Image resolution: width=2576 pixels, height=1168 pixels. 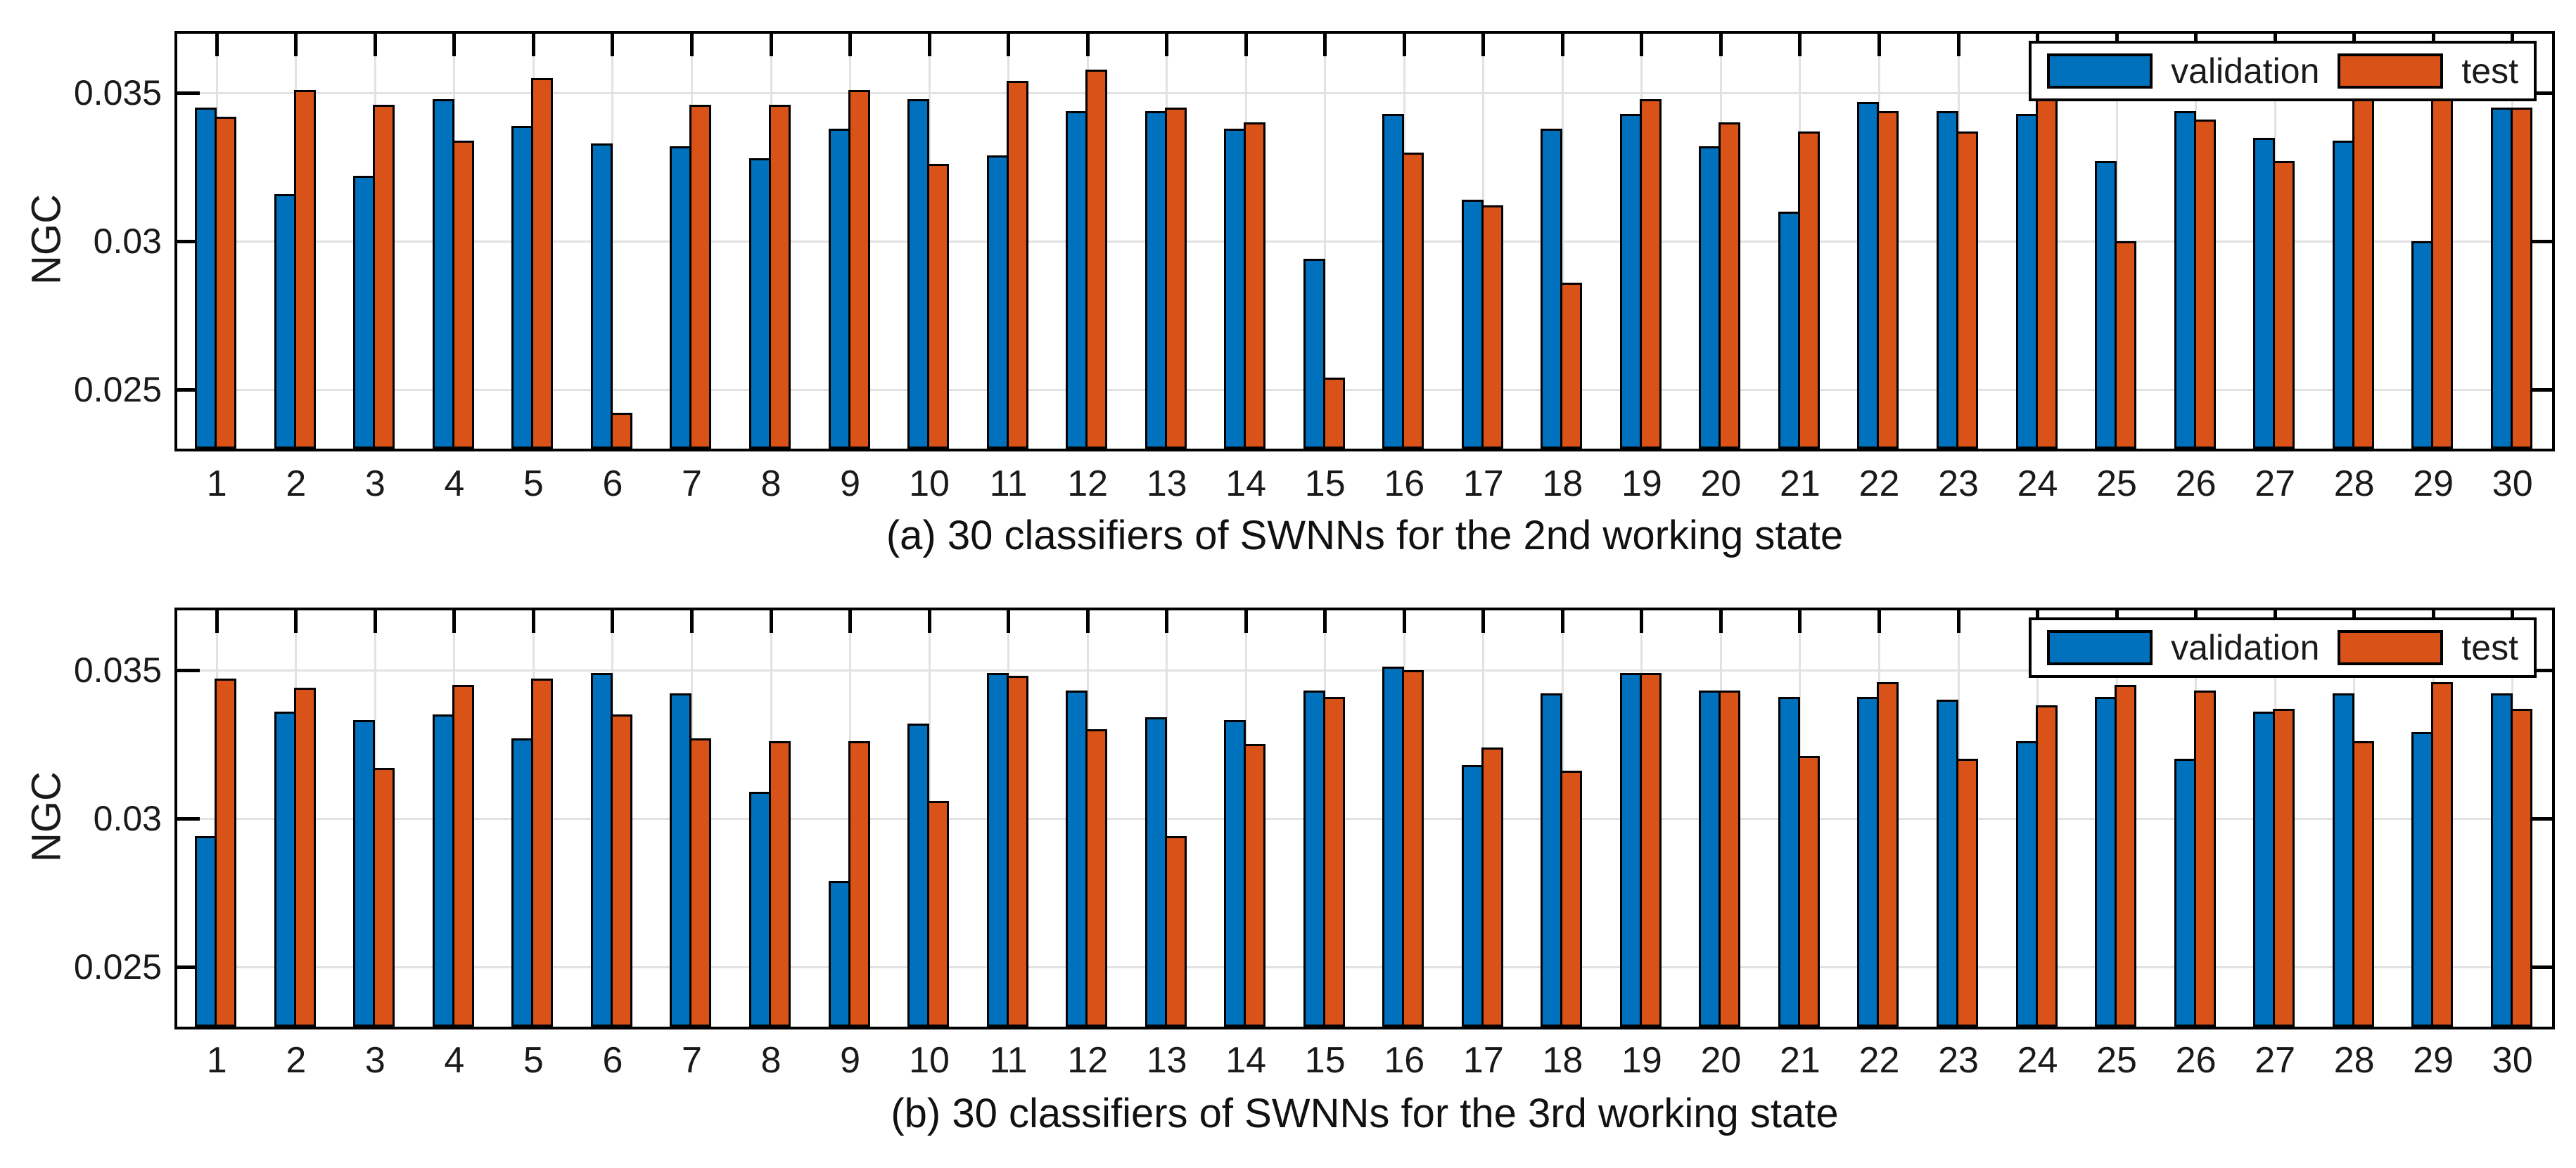 I want to click on legend-b: validation test, so click(x=2283, y=647).